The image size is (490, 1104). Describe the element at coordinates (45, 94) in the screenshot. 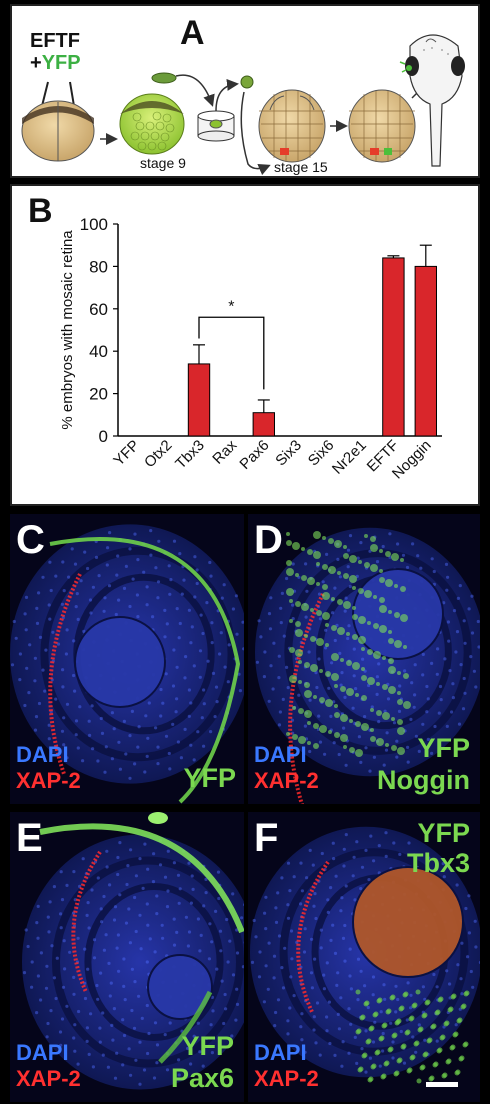

I see `needle-left` at that location.